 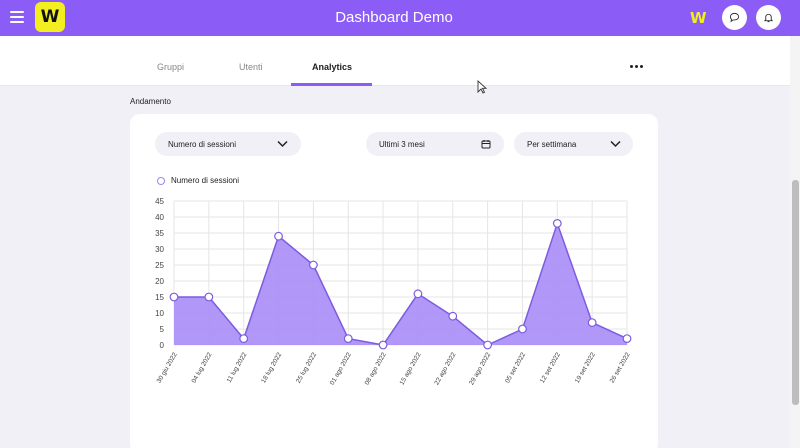 I want to click on mouse-cursor-icon, so click(x=482, y=87).